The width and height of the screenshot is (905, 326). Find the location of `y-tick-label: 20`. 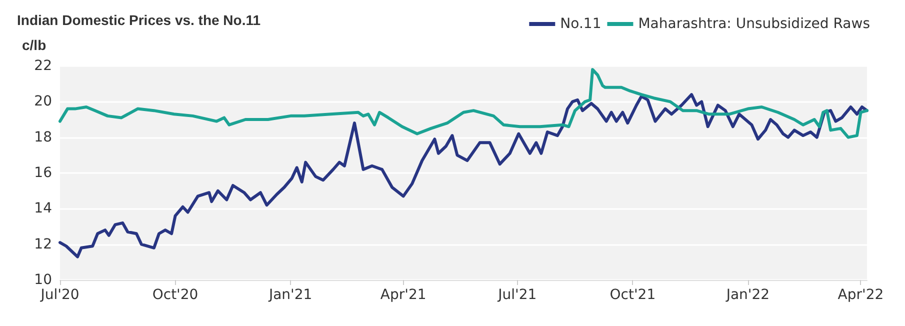

y-tick-label: 20 is located at coordinates (43, 102).